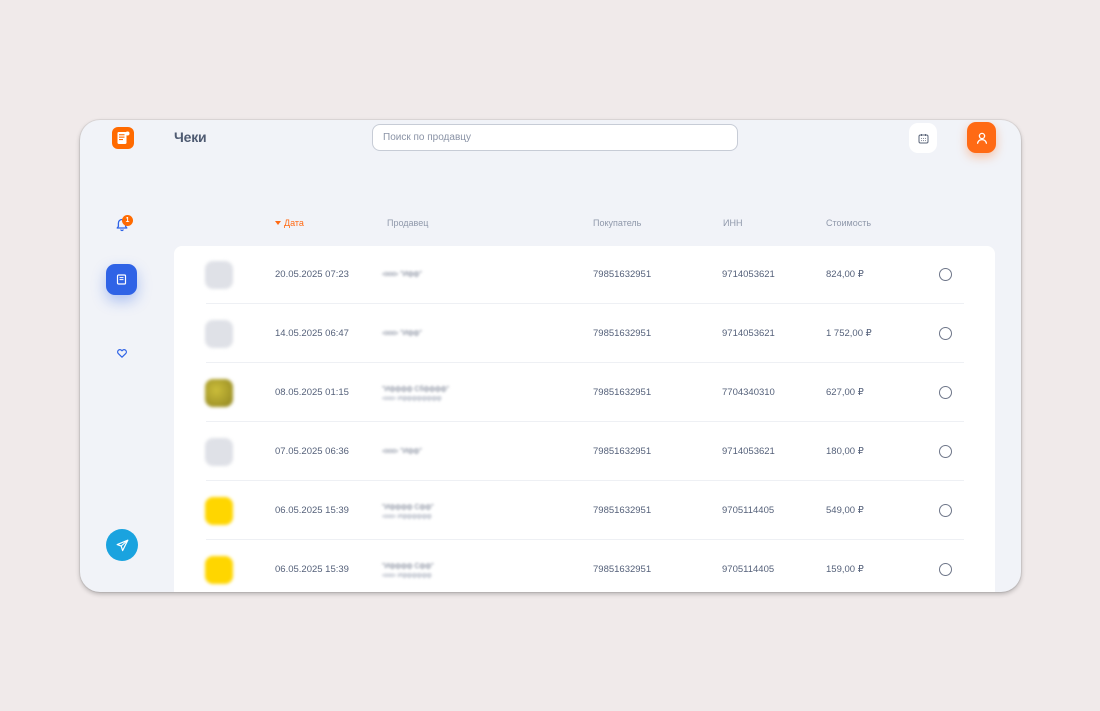 This screenshot has height=711, width=1100. Describe the element at coordinates (733, 223) in the screenshot. I see `column-inn: ИНН` at that location.